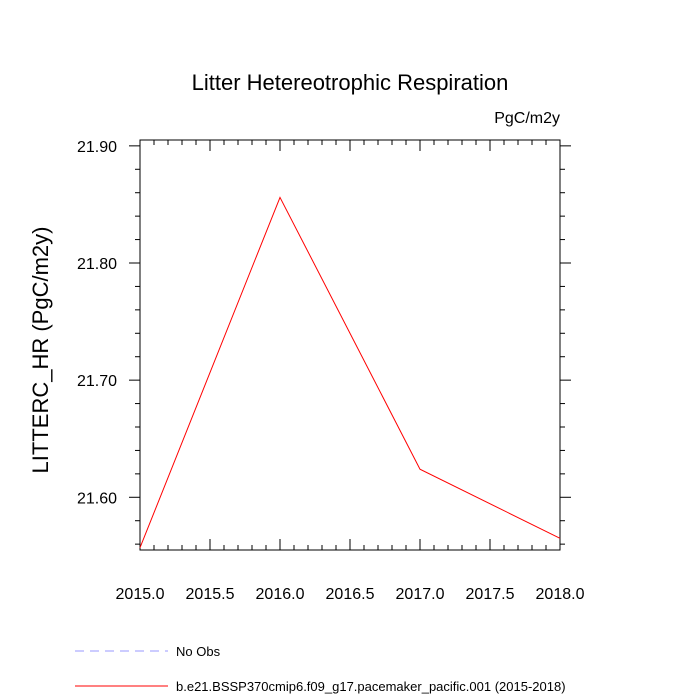  What do you see at coordinates (140, 594) in the screenshot?
I see `x-tick-label: 2015.0` at bounding box center [140, 594].